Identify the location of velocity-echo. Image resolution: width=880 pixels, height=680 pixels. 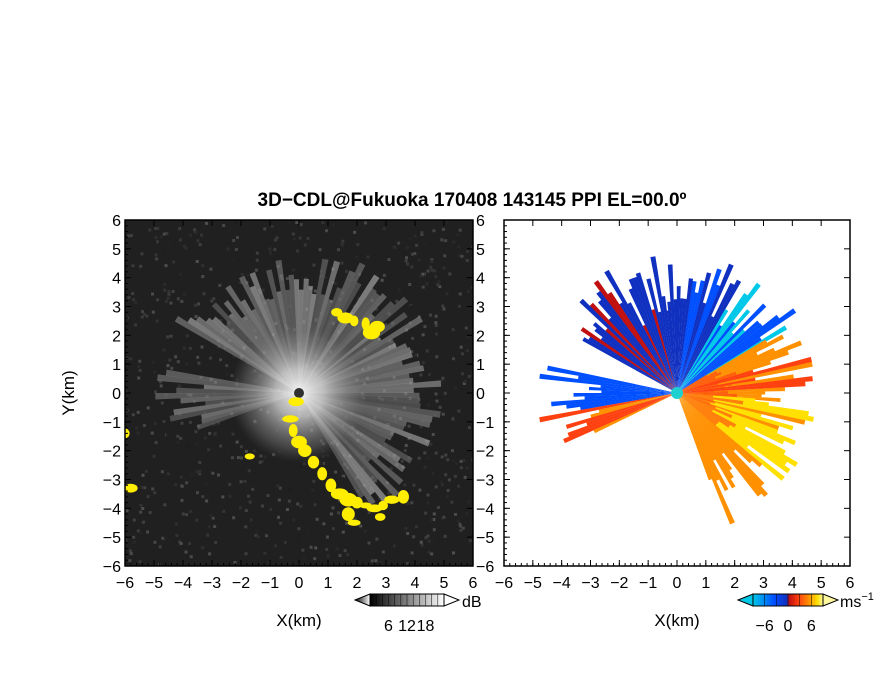
(676, 390).